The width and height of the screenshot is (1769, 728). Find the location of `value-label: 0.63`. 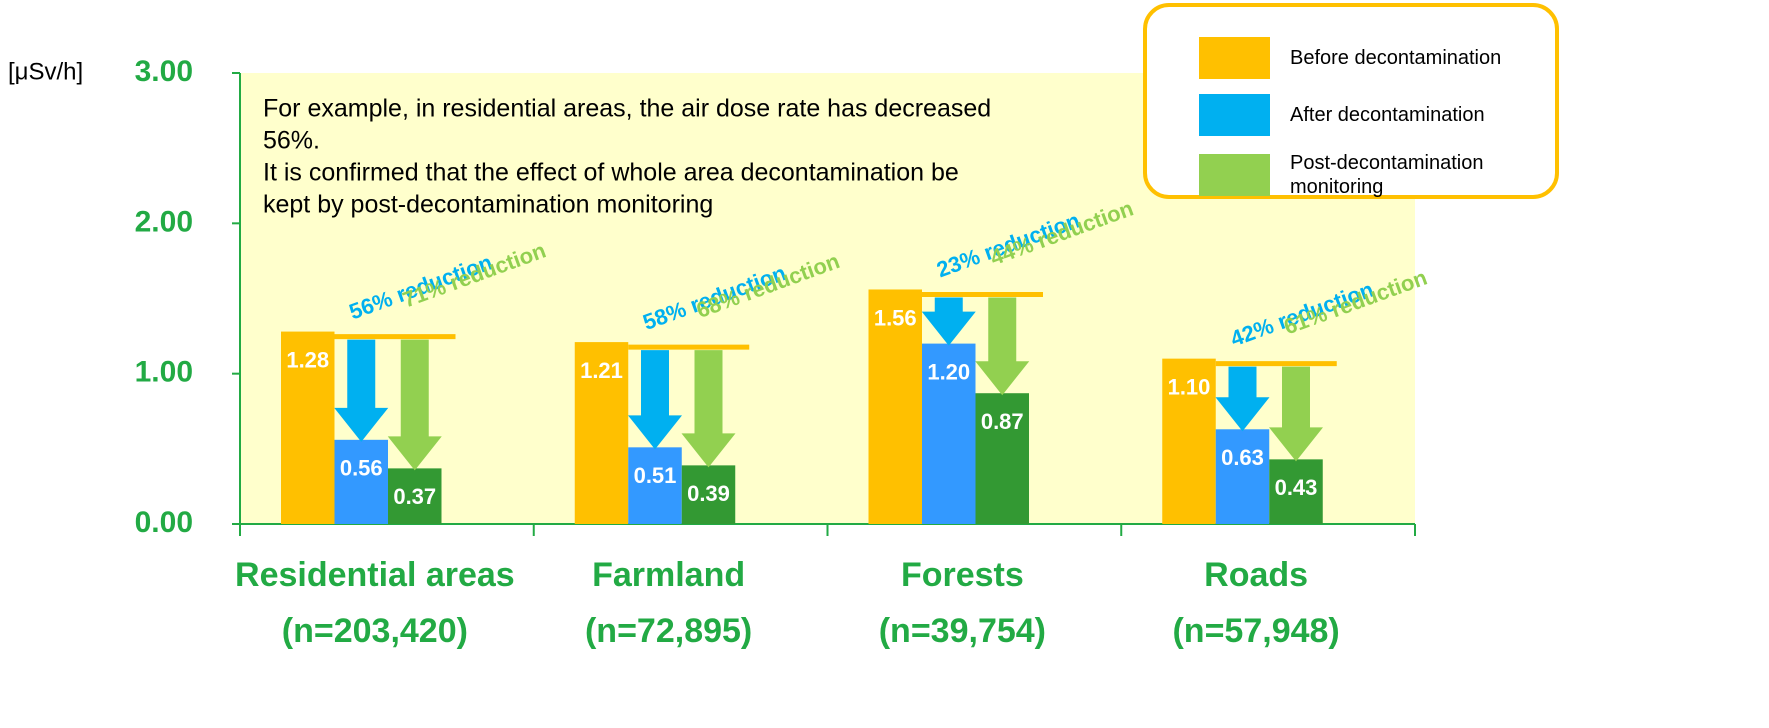

value-label: 0.63 is located at coordinates (1242, 457).